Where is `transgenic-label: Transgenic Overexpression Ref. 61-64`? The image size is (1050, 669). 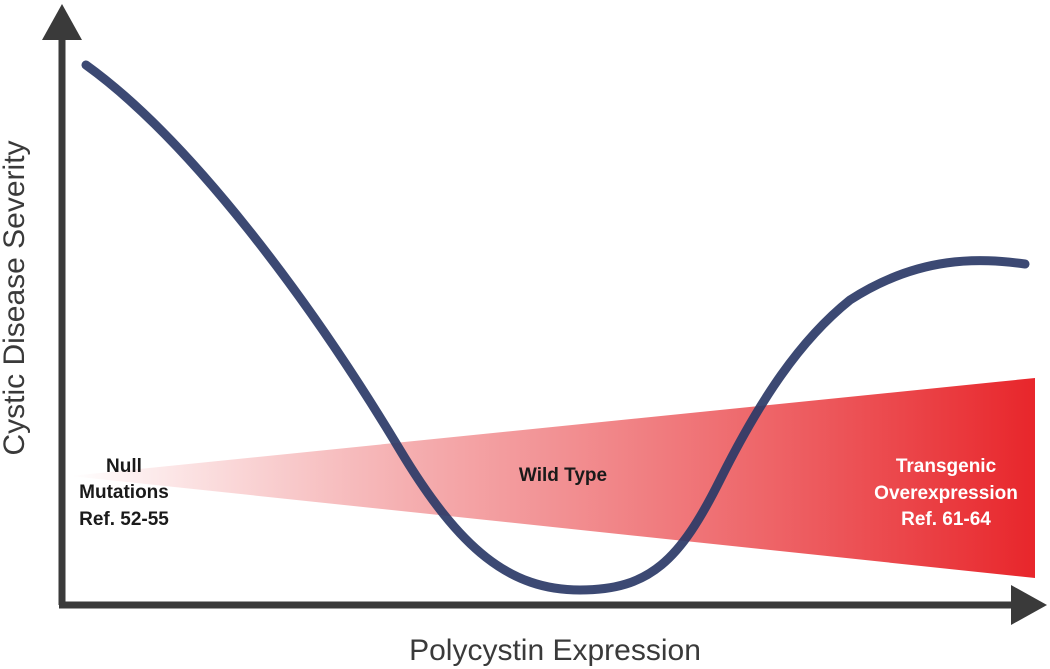
transgenic-label: Transgenic Overexpression Ref. 61-64 is located at coordinates (946, 493).